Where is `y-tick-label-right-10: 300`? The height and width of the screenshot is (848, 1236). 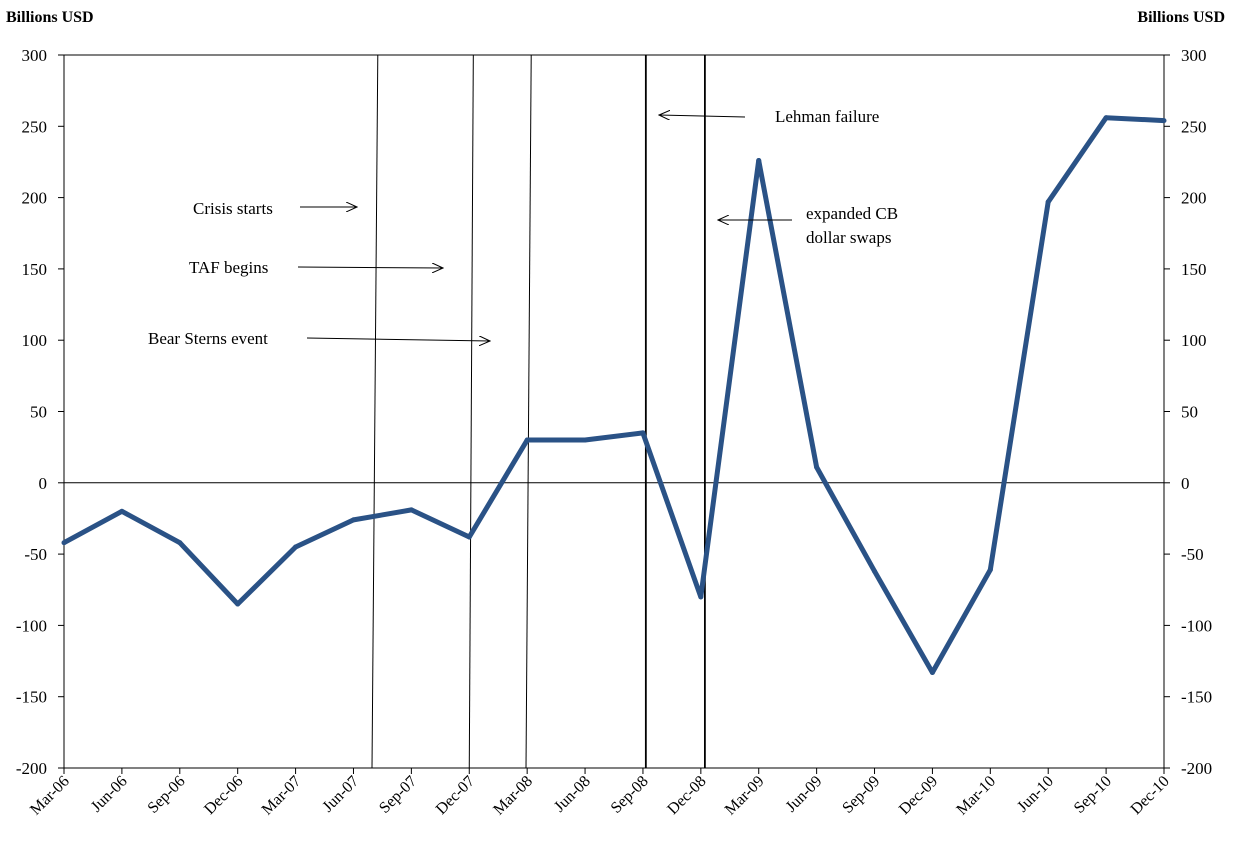 y-tick-label-right-10: 300 is located at coordinates (1194, 55).